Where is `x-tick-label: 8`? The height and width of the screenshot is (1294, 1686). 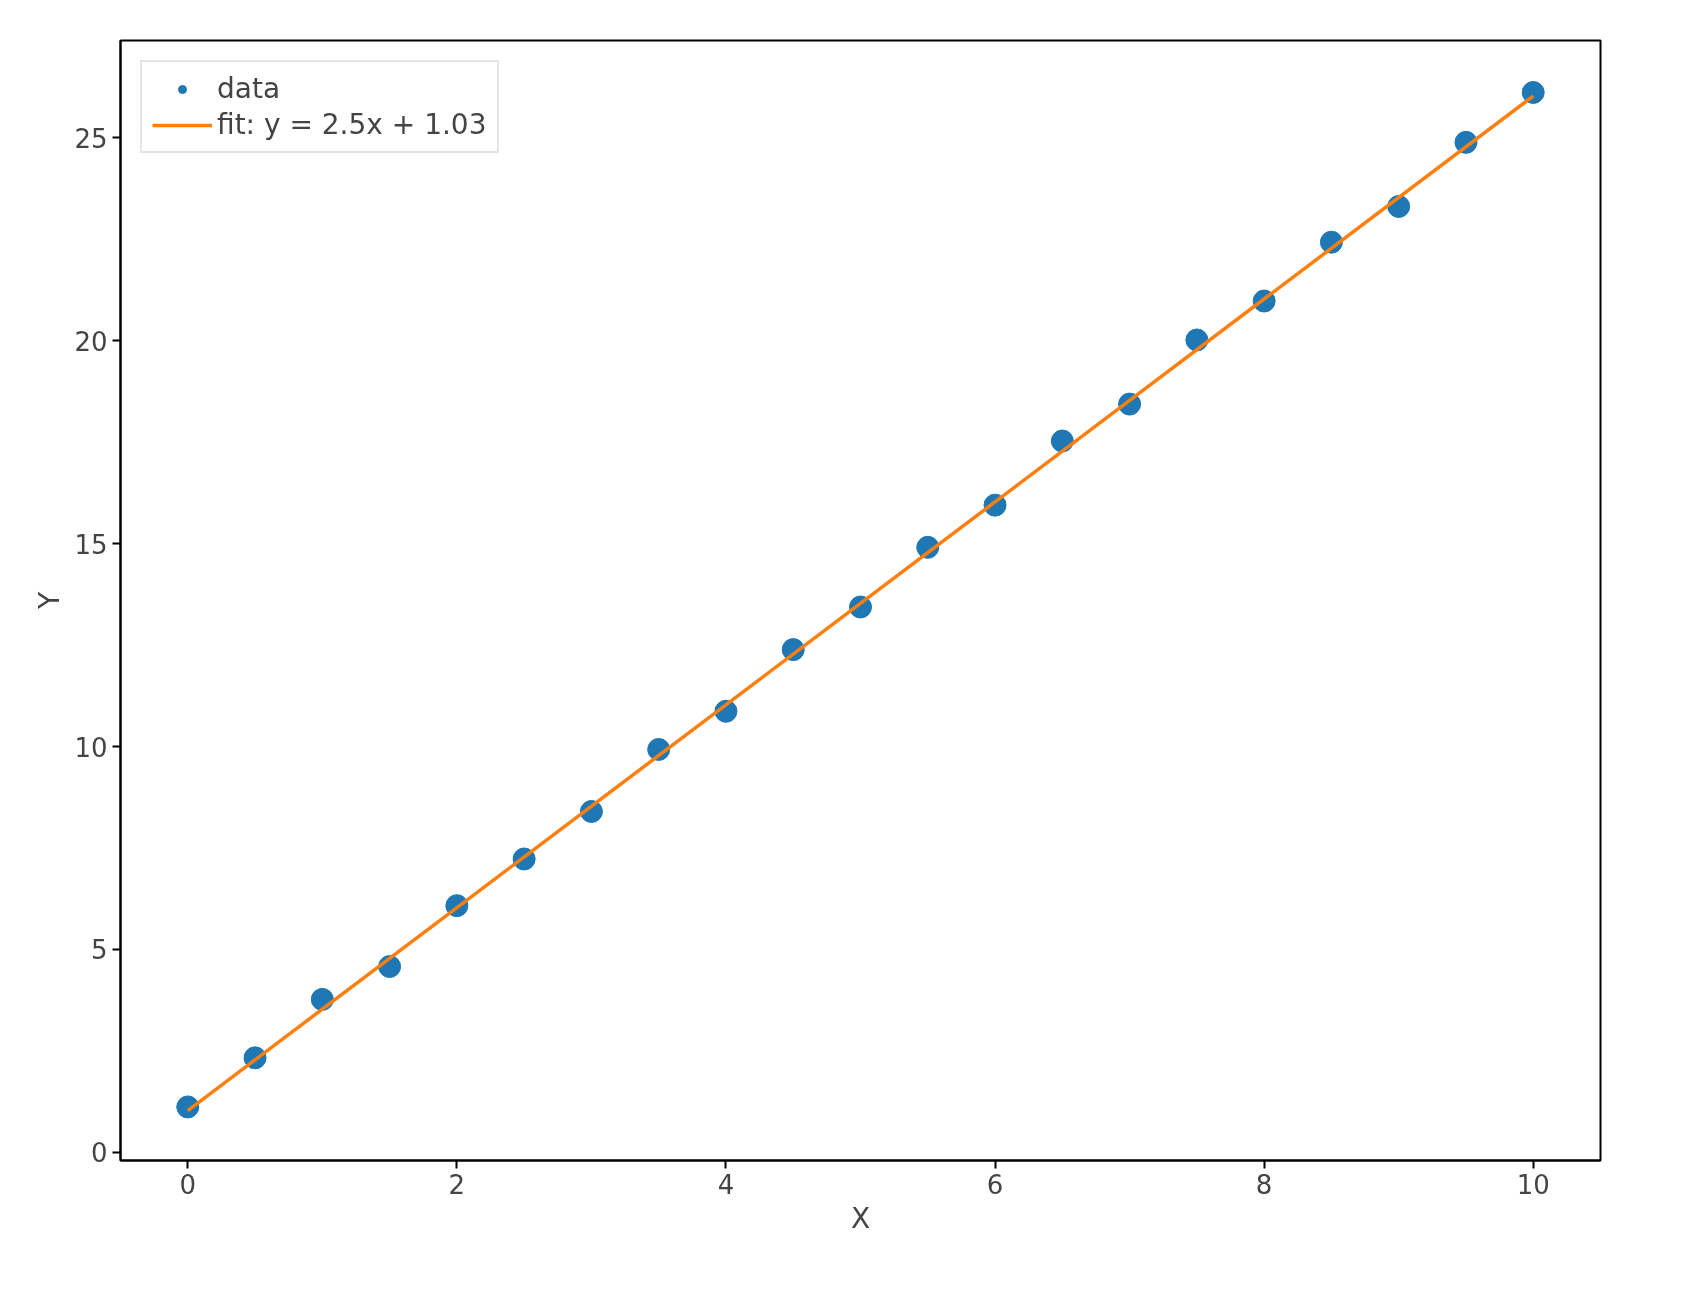 x-tick-label: 8 is located at coordinates (1264, 1184).